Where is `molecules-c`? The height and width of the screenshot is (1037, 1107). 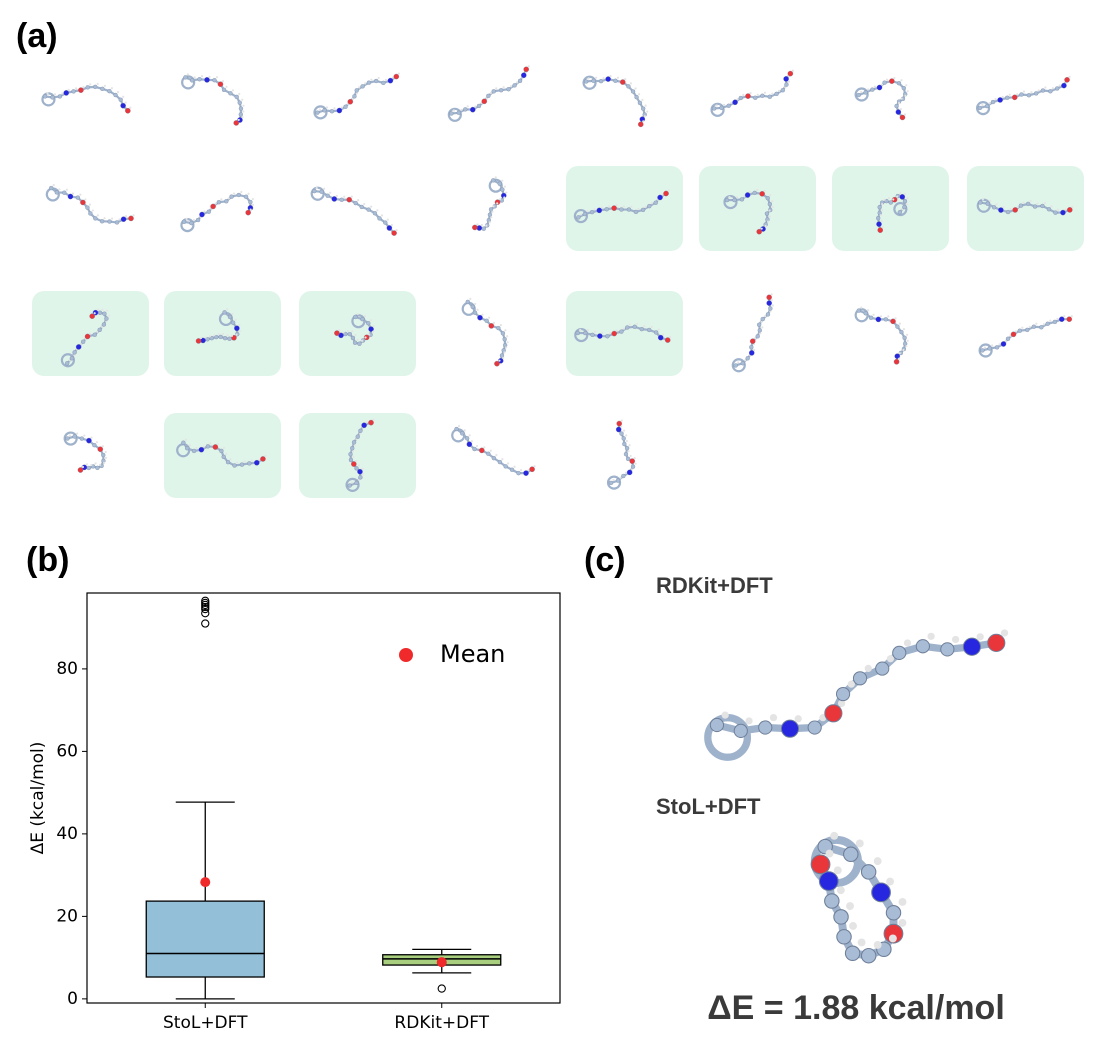 molecules-c is located at coordinates (856, 796).